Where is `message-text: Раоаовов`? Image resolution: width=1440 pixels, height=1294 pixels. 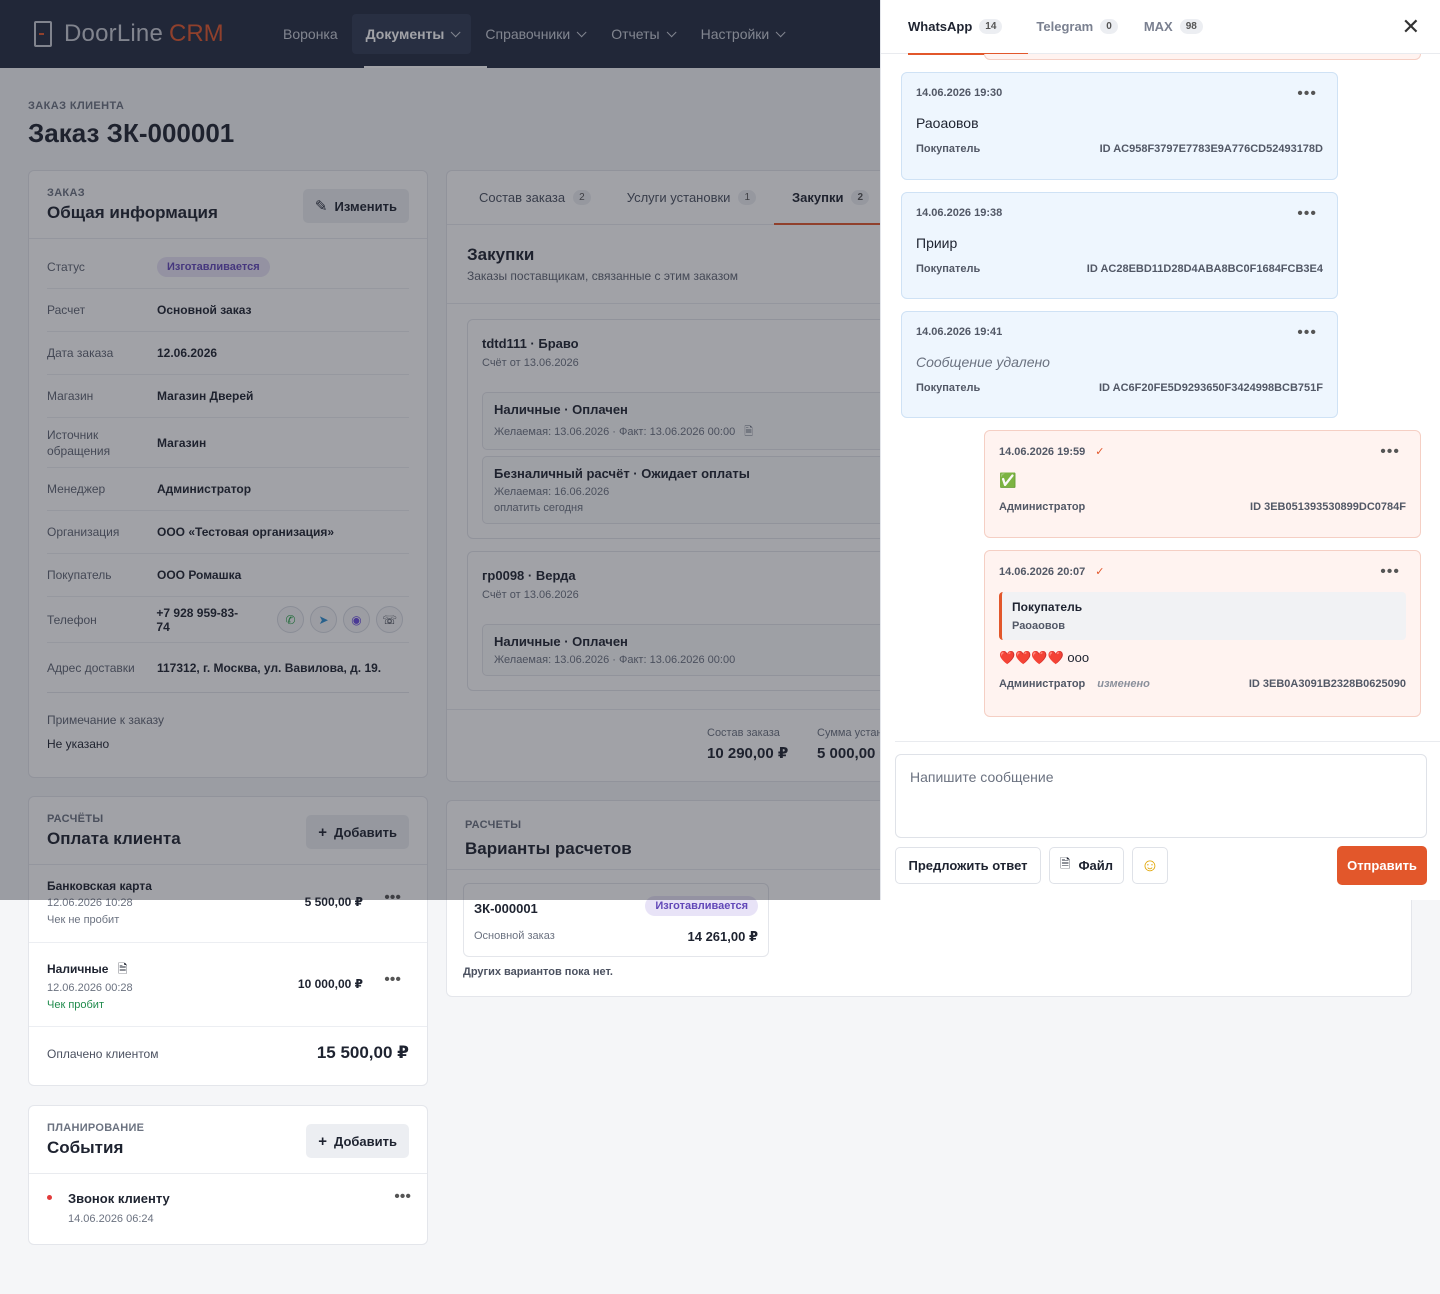
message-text: Раоаовов is located at coordinates (947, 123).